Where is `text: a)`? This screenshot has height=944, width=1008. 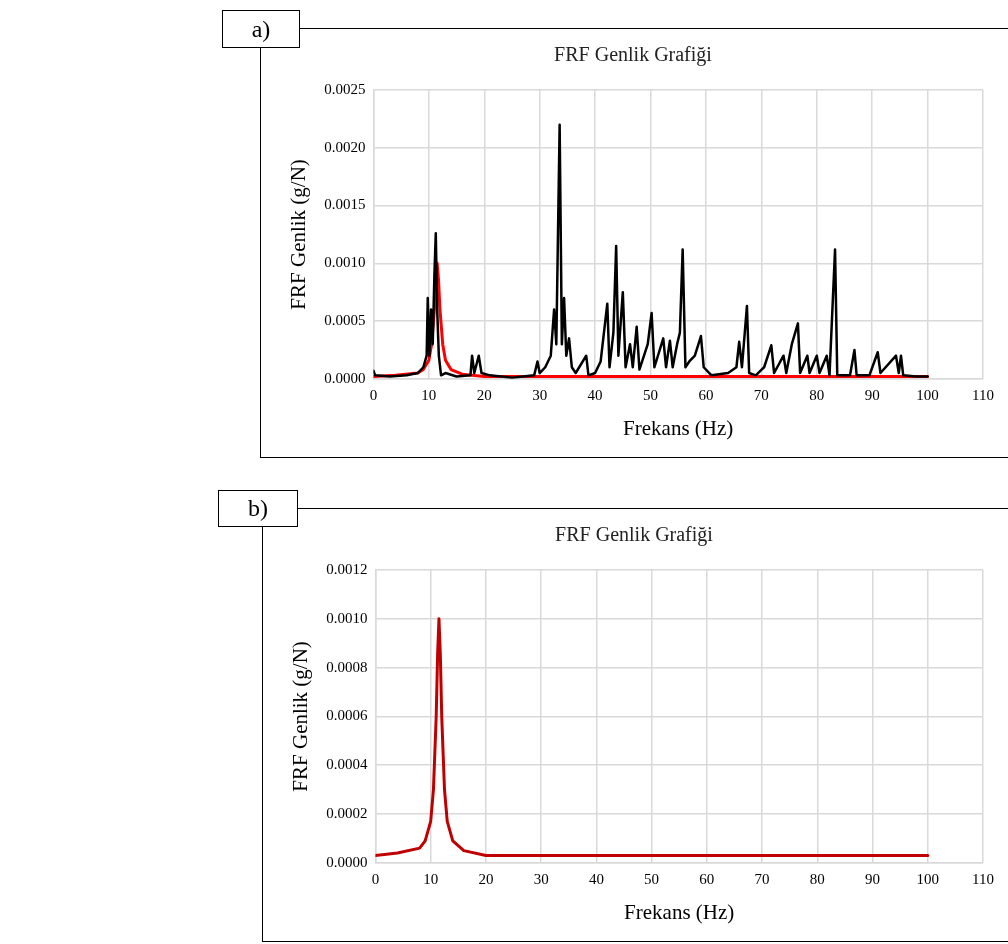
text: a) is located at coordinates (261, 29).